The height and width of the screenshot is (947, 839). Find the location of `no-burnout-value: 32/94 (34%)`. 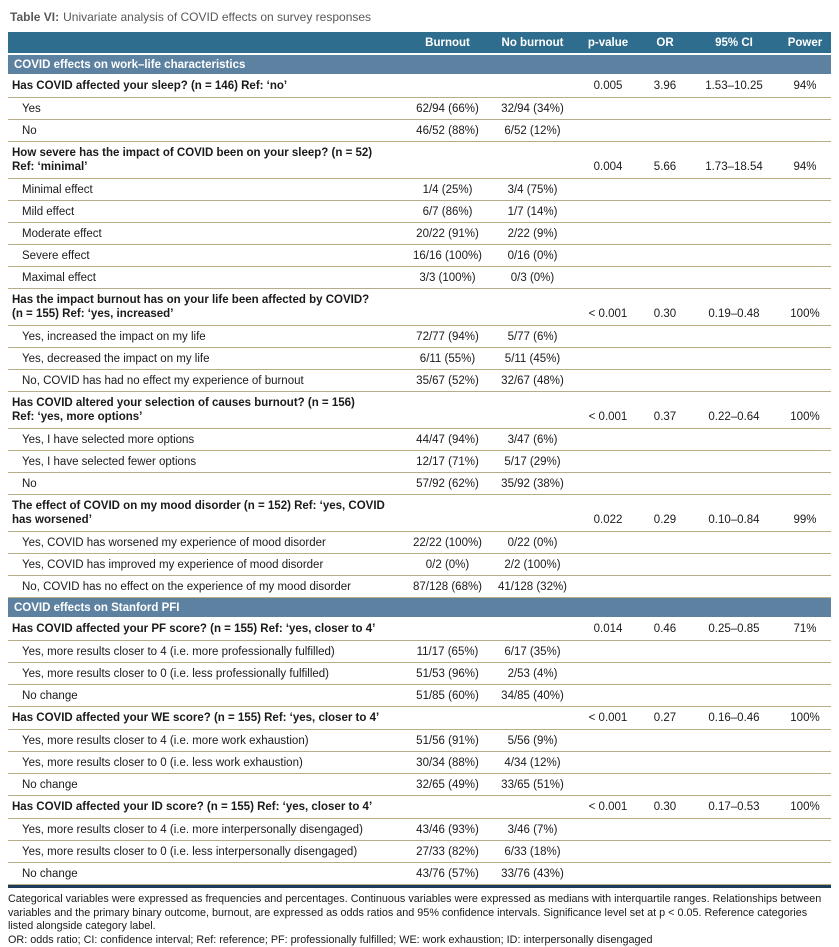

no-burnout-value: 32/94 (34%) is located at coordinates (532, 109).